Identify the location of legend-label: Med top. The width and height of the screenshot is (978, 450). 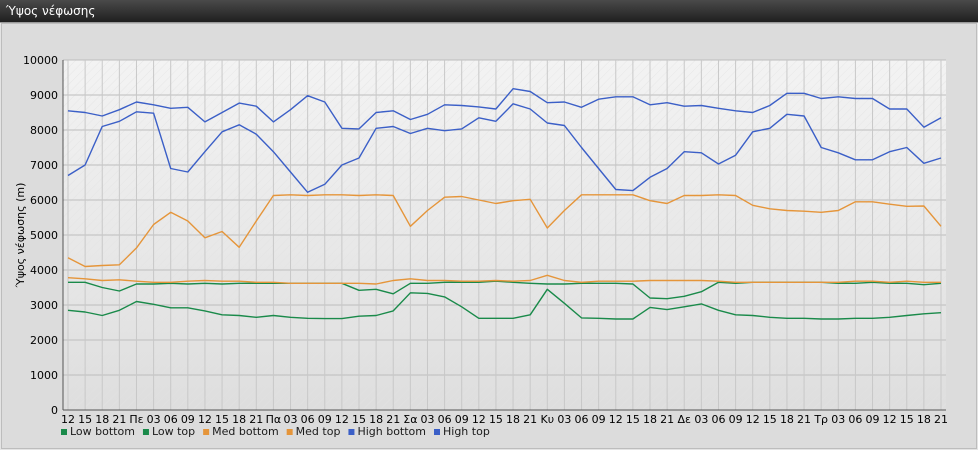
(318, 431).